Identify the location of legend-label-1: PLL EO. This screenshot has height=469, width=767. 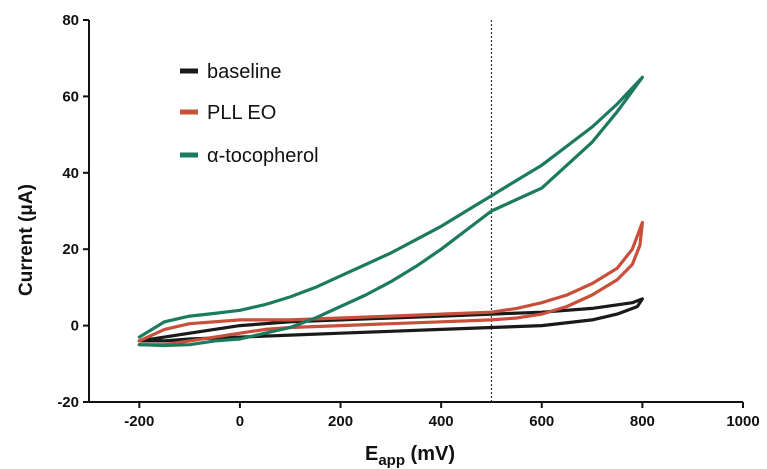
(241, 113).